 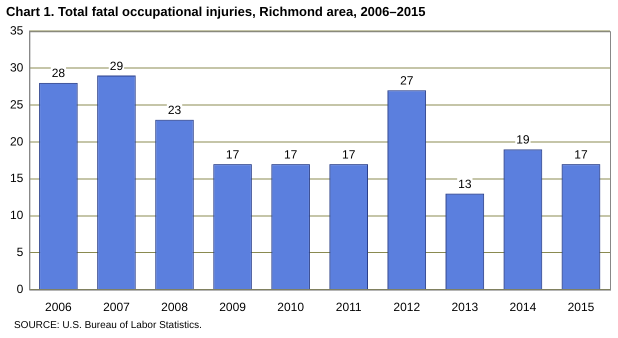 I want to click on y-tick-label: 20, so click(x=17, y=141).